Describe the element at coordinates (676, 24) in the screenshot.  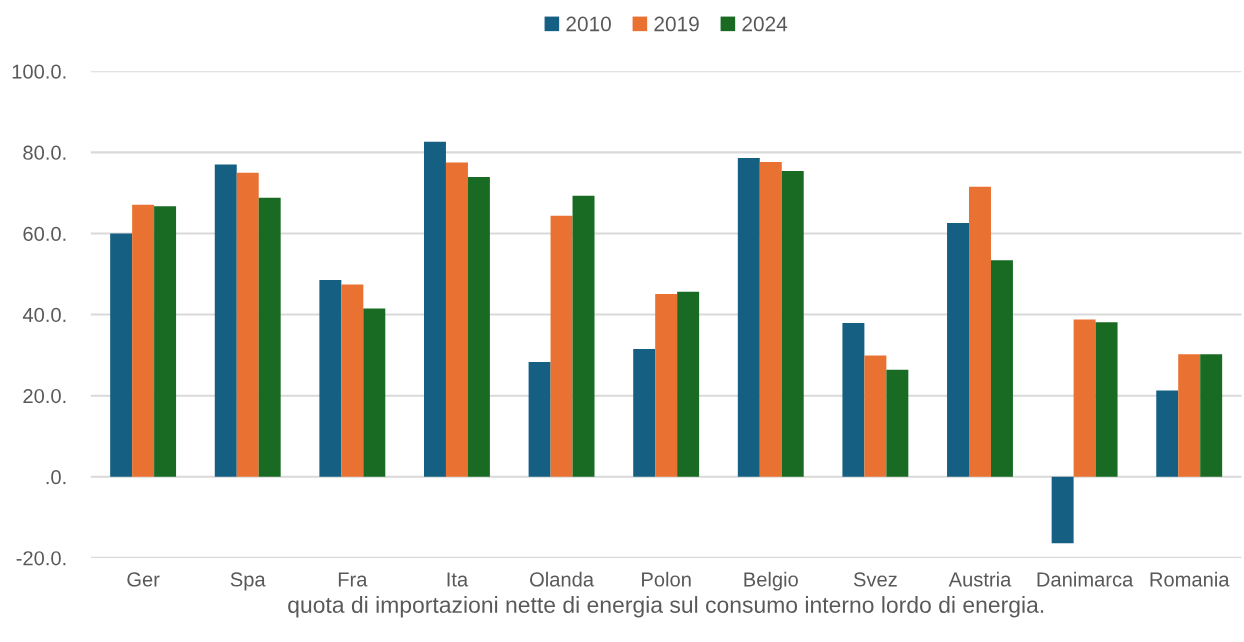
I see `legend-label: 2019` at that location.